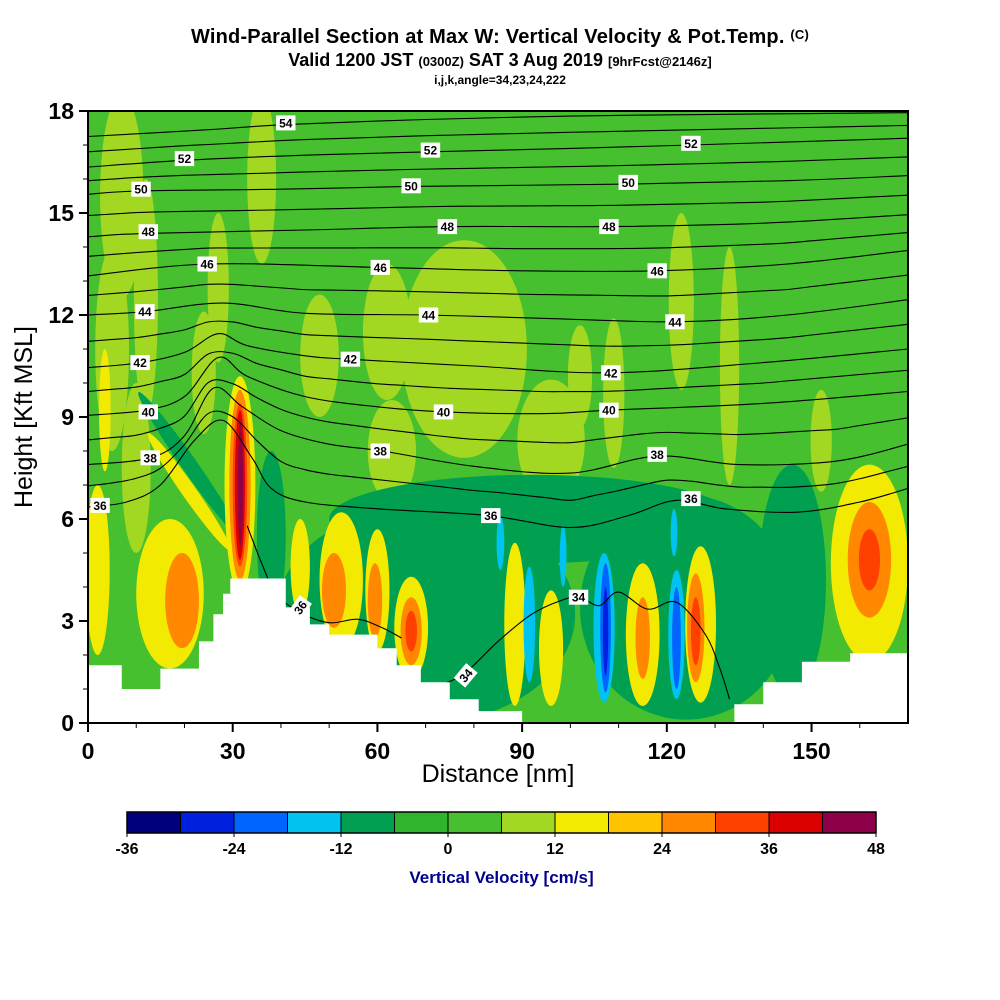 This screenshot has height=1000, width=1000. Describe the element at coordinates (351, 60) in the screenshot. I see `valid-prefix: Valid 1200 JST` at that location.